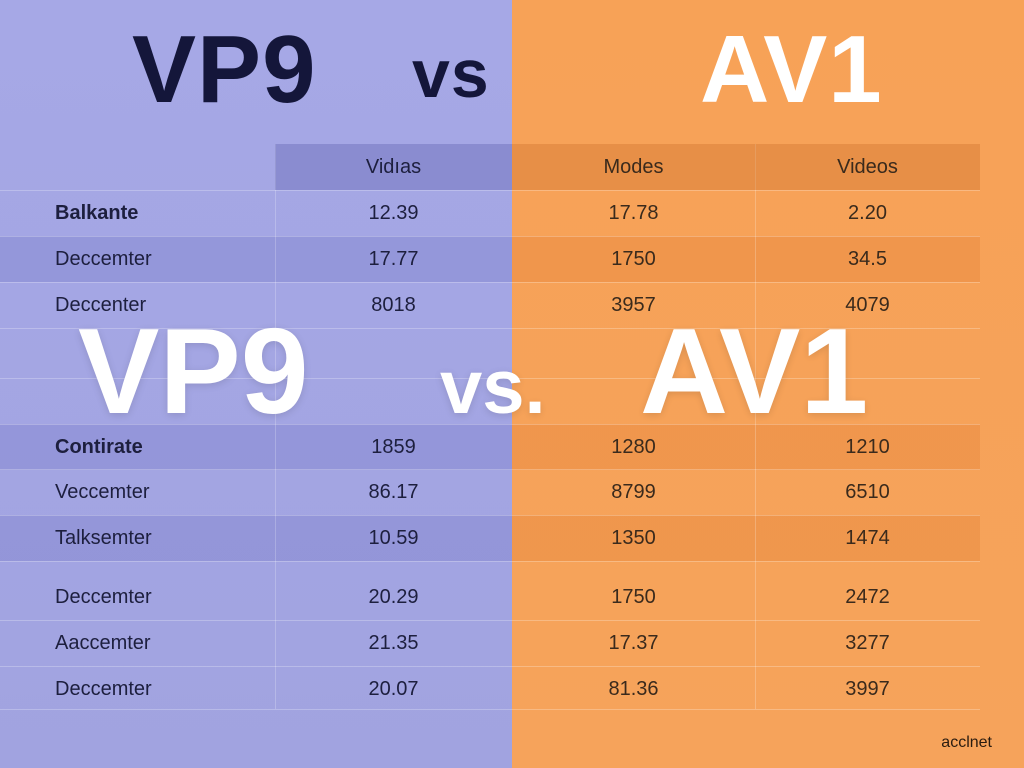  I want to click on table-cell: 34.5, so click(867, 258).